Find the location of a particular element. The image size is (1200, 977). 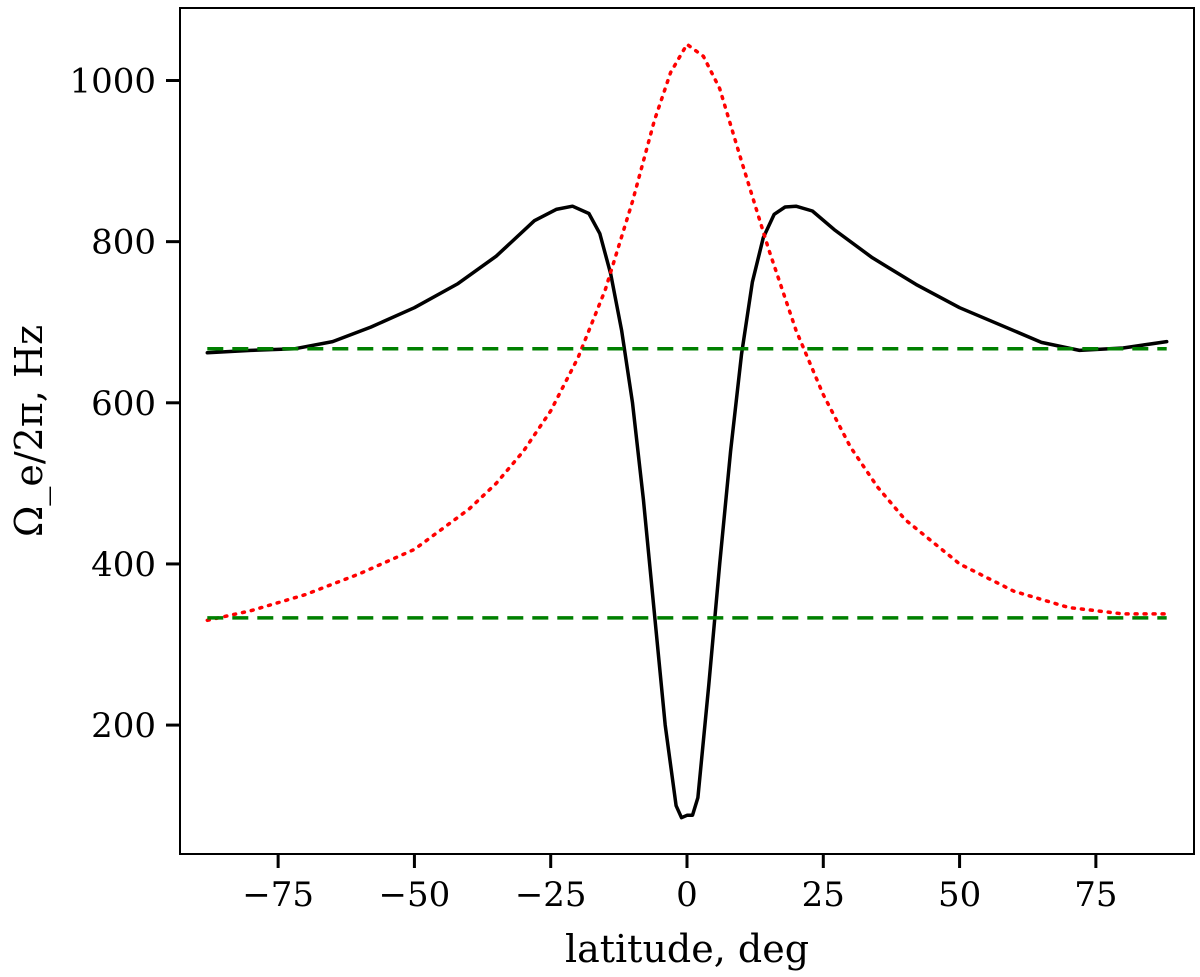

x-tick-label: −50 is located at coordinates (415, 895).